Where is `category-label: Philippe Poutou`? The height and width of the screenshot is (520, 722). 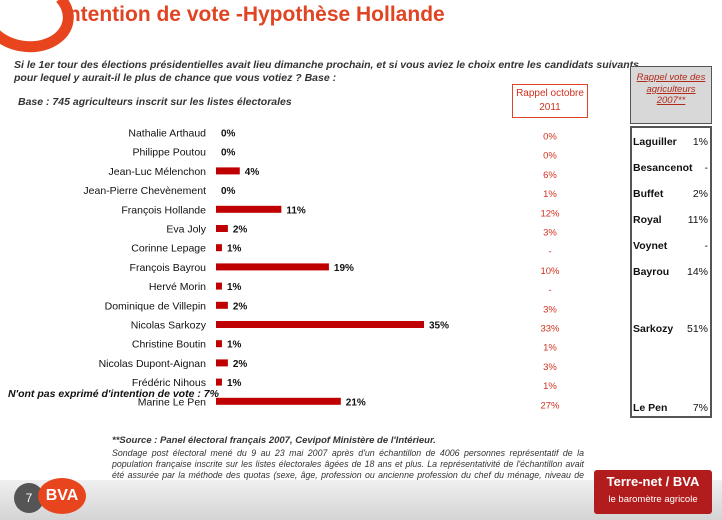
category-label: Philippe Poutou is located at coordinates (169, 153).